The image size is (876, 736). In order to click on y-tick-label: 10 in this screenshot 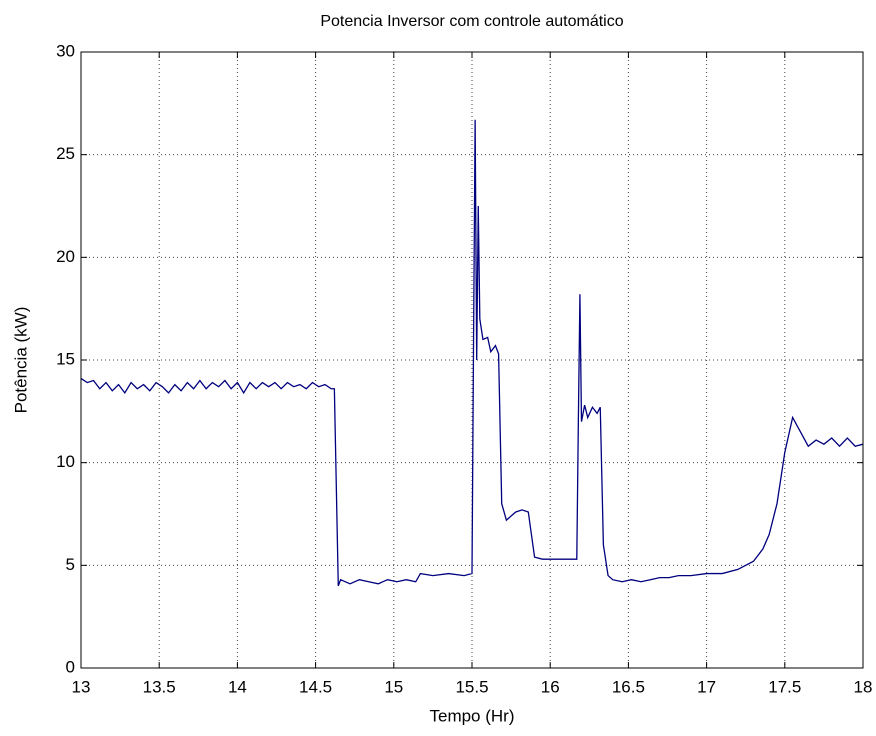, I will do `click(65, 461)`.